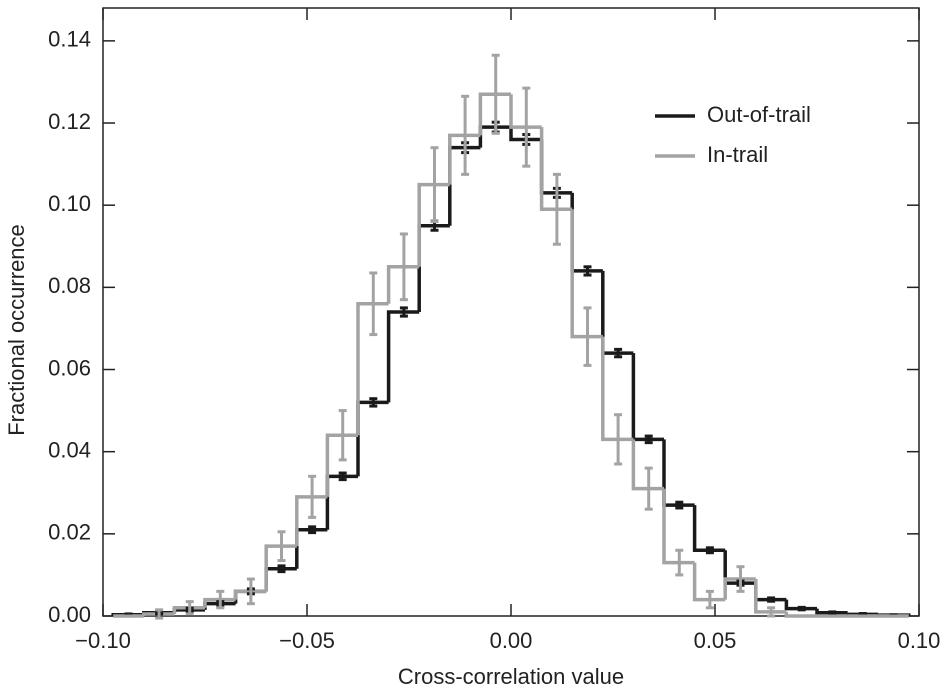  I want to click on x-tick-label: −0.10, so click(103, 640).